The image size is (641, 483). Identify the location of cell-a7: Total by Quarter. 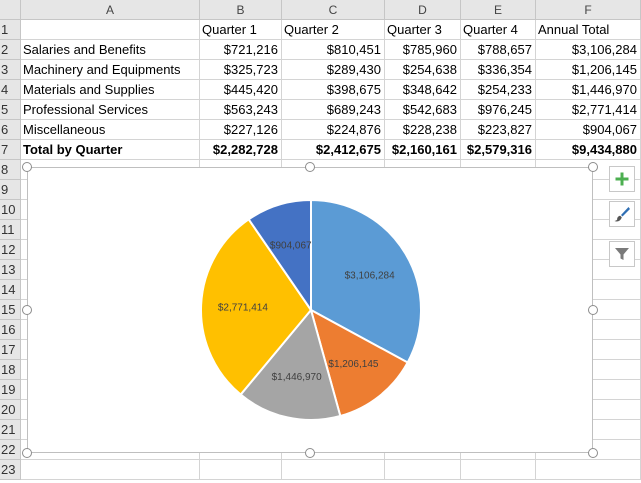
(110, 150).